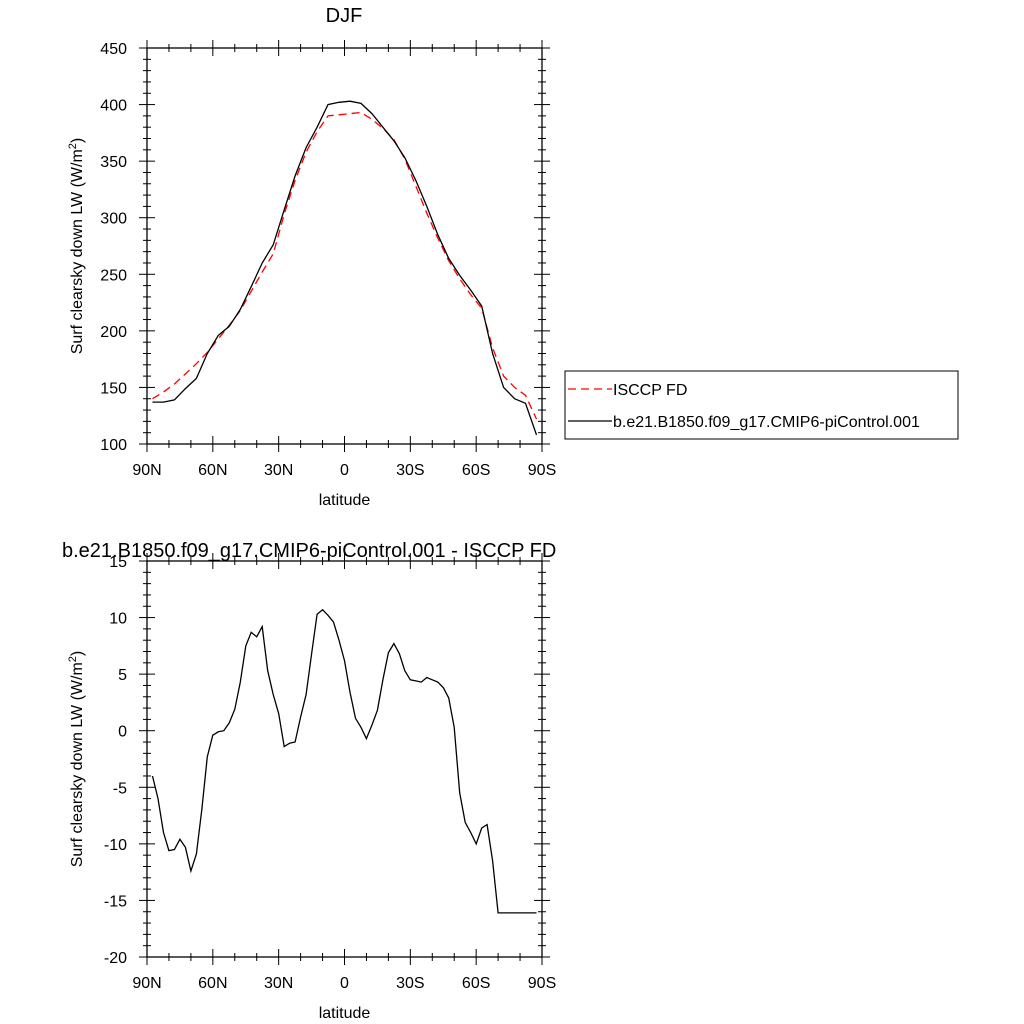  What do you see at coordinates (113, 219) in the screenshot?
I see `y-tick-label: 300` at bounding box center [113, 219].